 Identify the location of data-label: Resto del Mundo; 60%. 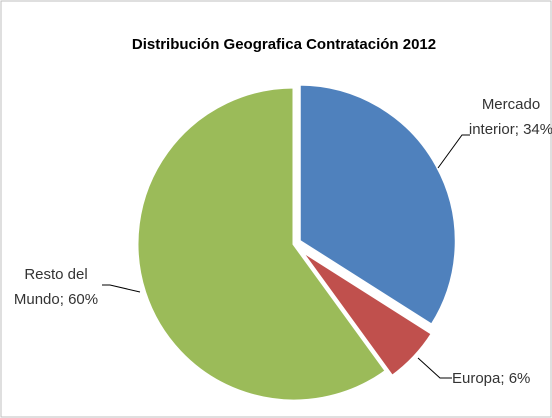
(56, 287).